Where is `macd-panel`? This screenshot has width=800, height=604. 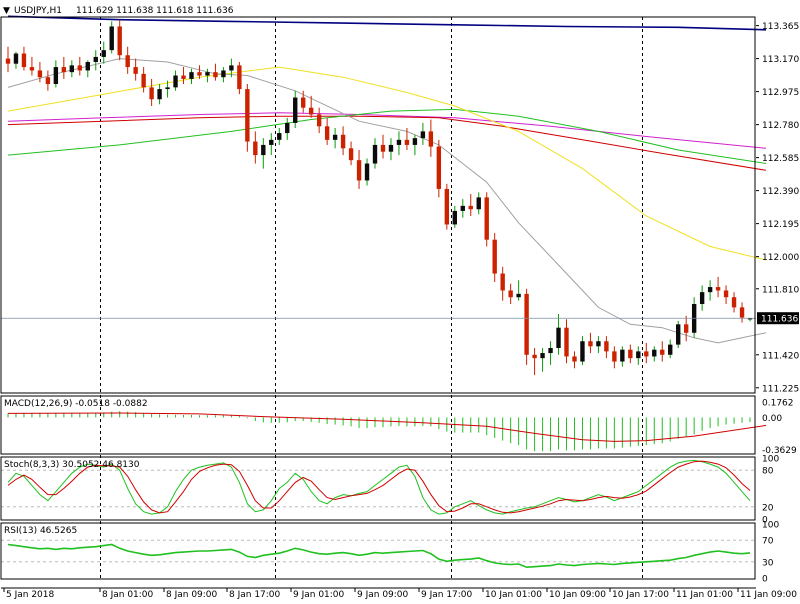 macd-panel is located at coordinates (387, 431).